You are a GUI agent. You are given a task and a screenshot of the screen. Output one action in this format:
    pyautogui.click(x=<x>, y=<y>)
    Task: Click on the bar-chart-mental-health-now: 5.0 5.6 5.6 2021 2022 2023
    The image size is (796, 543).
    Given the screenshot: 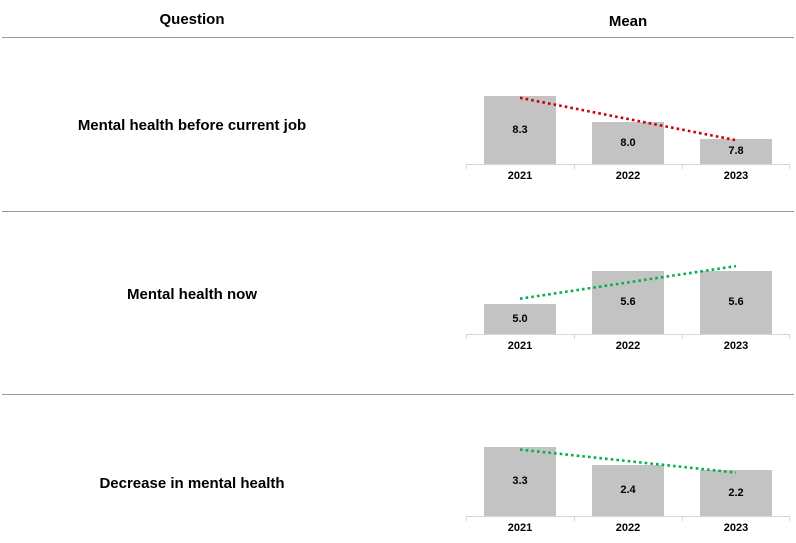 What is the action you would take?
    pyautogui.click(x=628, y=295)
    